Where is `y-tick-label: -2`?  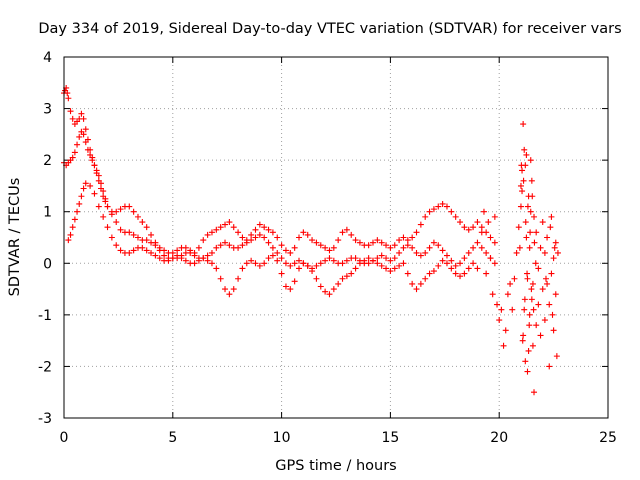 y-tick-label: -2 is located at coordinates (45, 367).